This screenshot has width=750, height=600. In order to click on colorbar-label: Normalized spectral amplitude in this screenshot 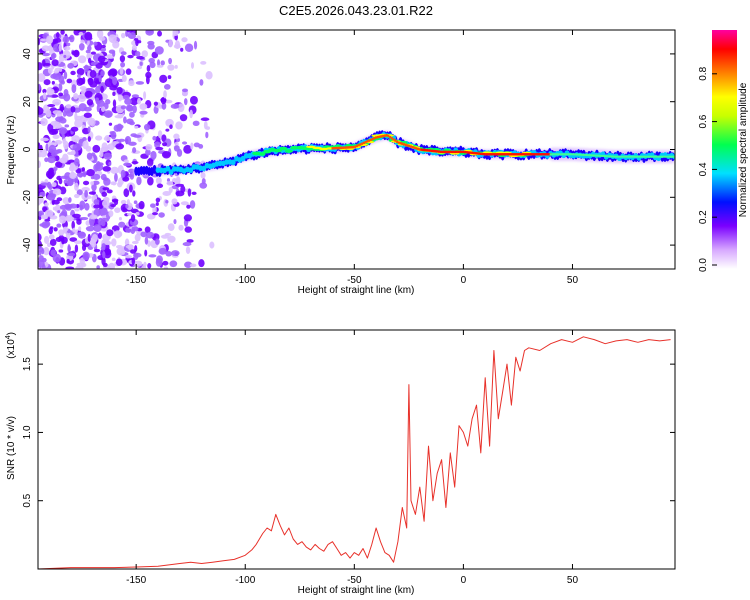, I will do `click(743, 149)`.